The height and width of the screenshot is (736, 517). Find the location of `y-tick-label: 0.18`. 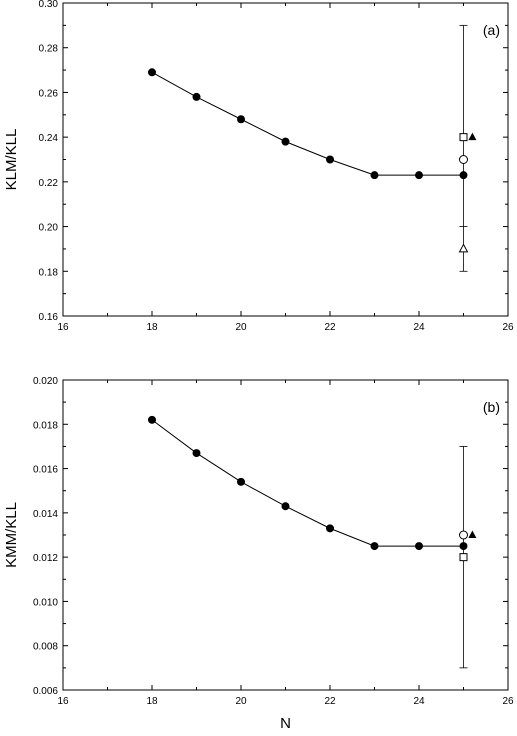

y-tick-label: 0.18 is located at coordinates (49, 272).